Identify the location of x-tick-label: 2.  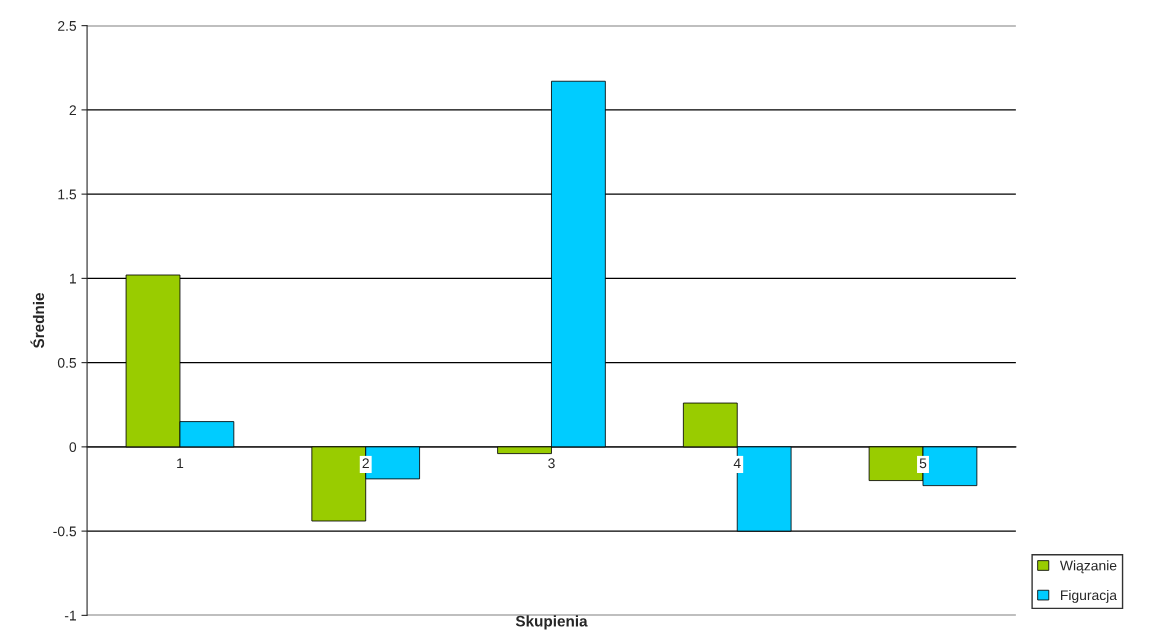
(365, 463).